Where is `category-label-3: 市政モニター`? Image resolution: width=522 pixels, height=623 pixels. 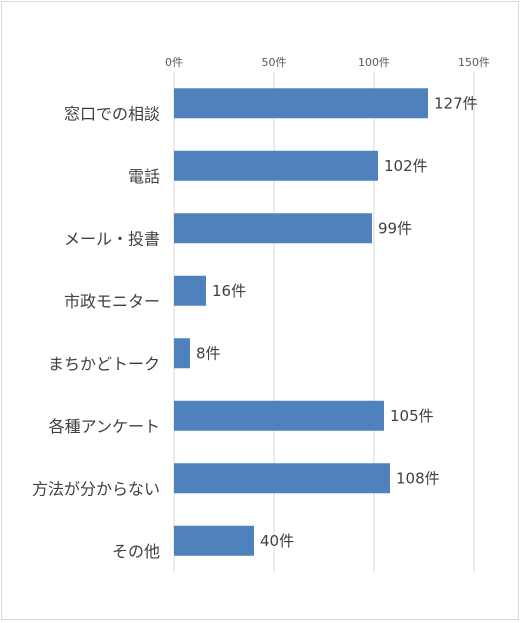 category-label-3: 市政モニター is located at coordinates (112, 301).